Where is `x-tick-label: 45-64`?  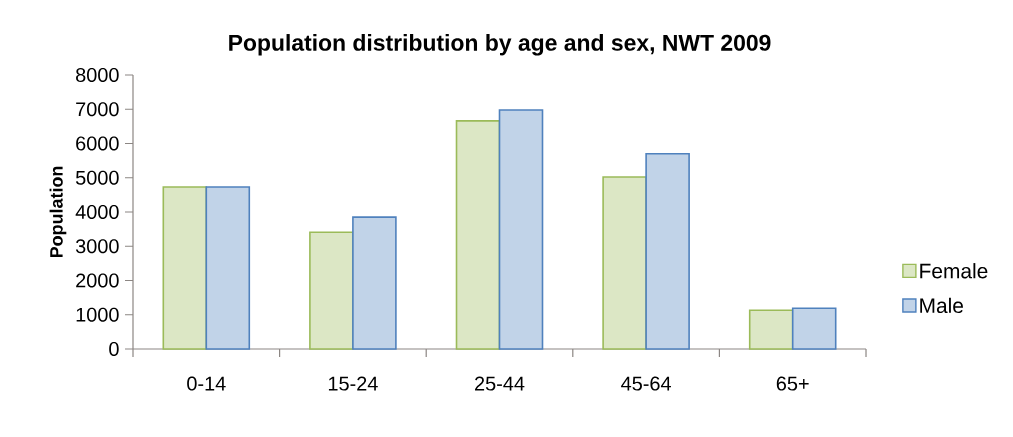
x-tick-label: 45-64 is located at coordinates (646, 383).